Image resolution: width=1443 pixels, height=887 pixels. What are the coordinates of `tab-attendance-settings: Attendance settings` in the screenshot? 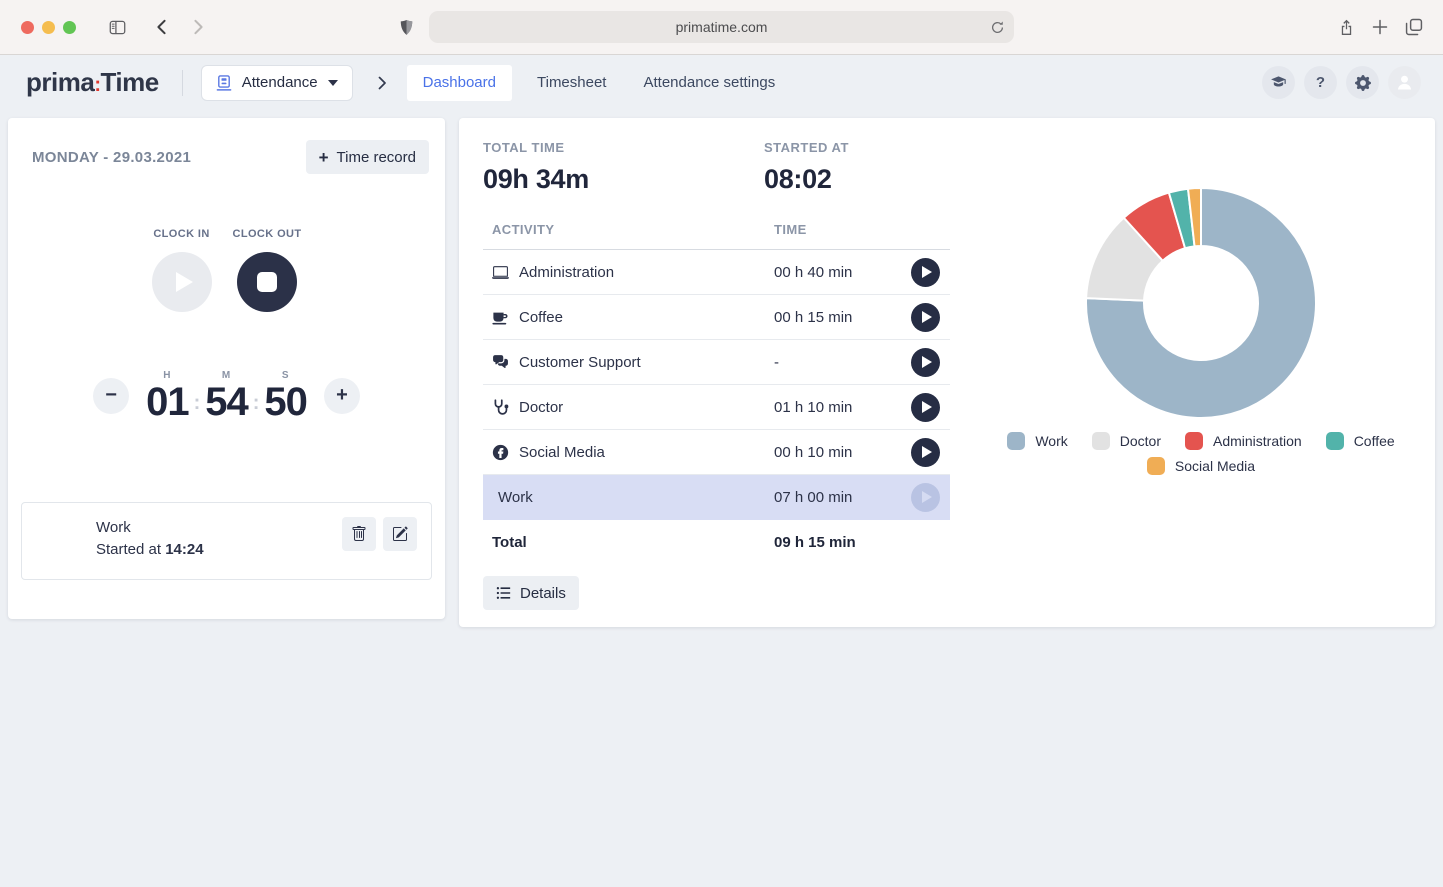 It's located at (709, 83).